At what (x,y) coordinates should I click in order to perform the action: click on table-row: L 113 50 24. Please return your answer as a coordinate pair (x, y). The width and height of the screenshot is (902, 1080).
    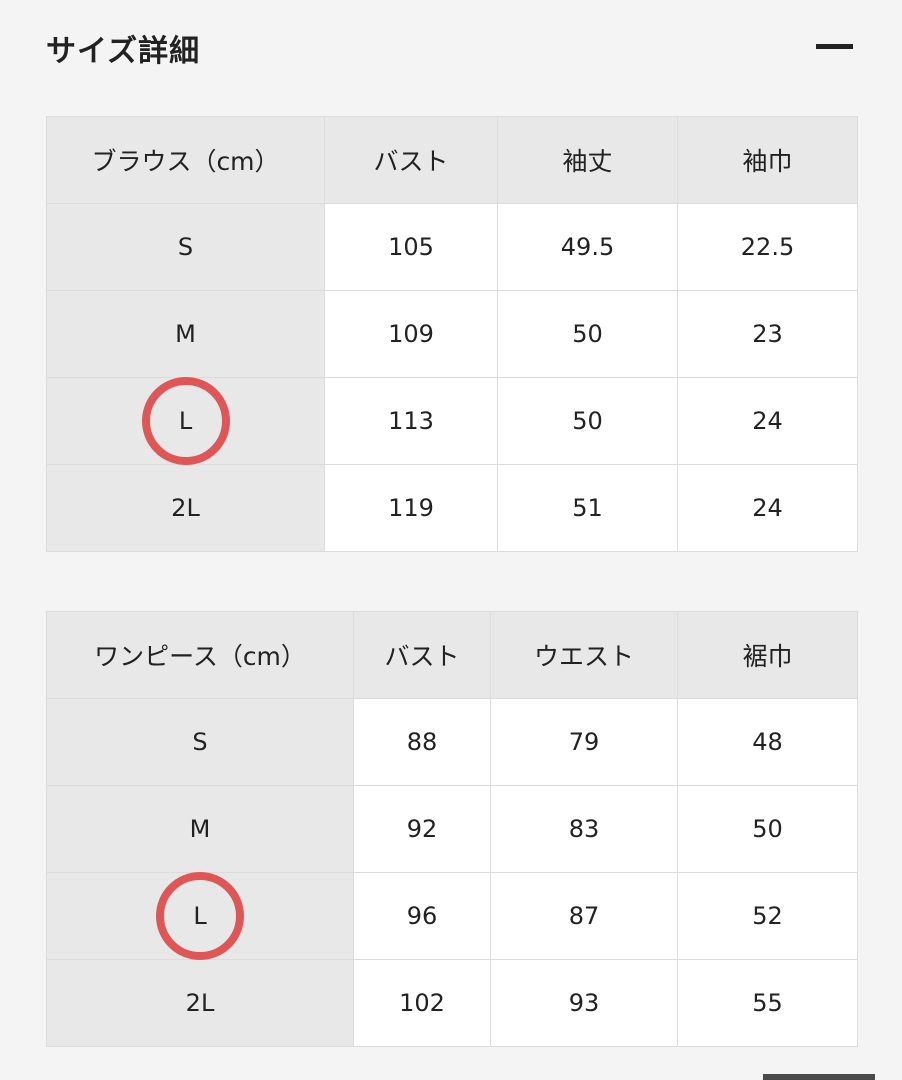
    Looking at the image, I should click on (452, 421).